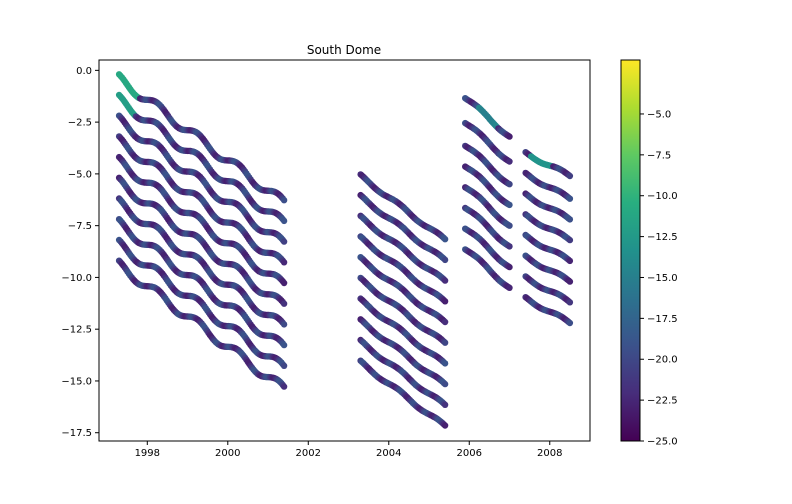 The image size is (792, 504). What do you see at coordinates (76, 330) in the screenshot?
I see `y-tick-label: −12.5` at bounding box center [76, 330].